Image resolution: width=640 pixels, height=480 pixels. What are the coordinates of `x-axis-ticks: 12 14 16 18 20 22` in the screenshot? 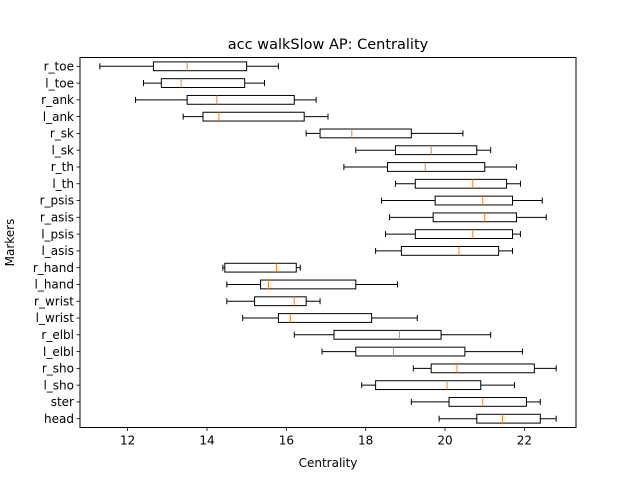 It's located at (326, 437).